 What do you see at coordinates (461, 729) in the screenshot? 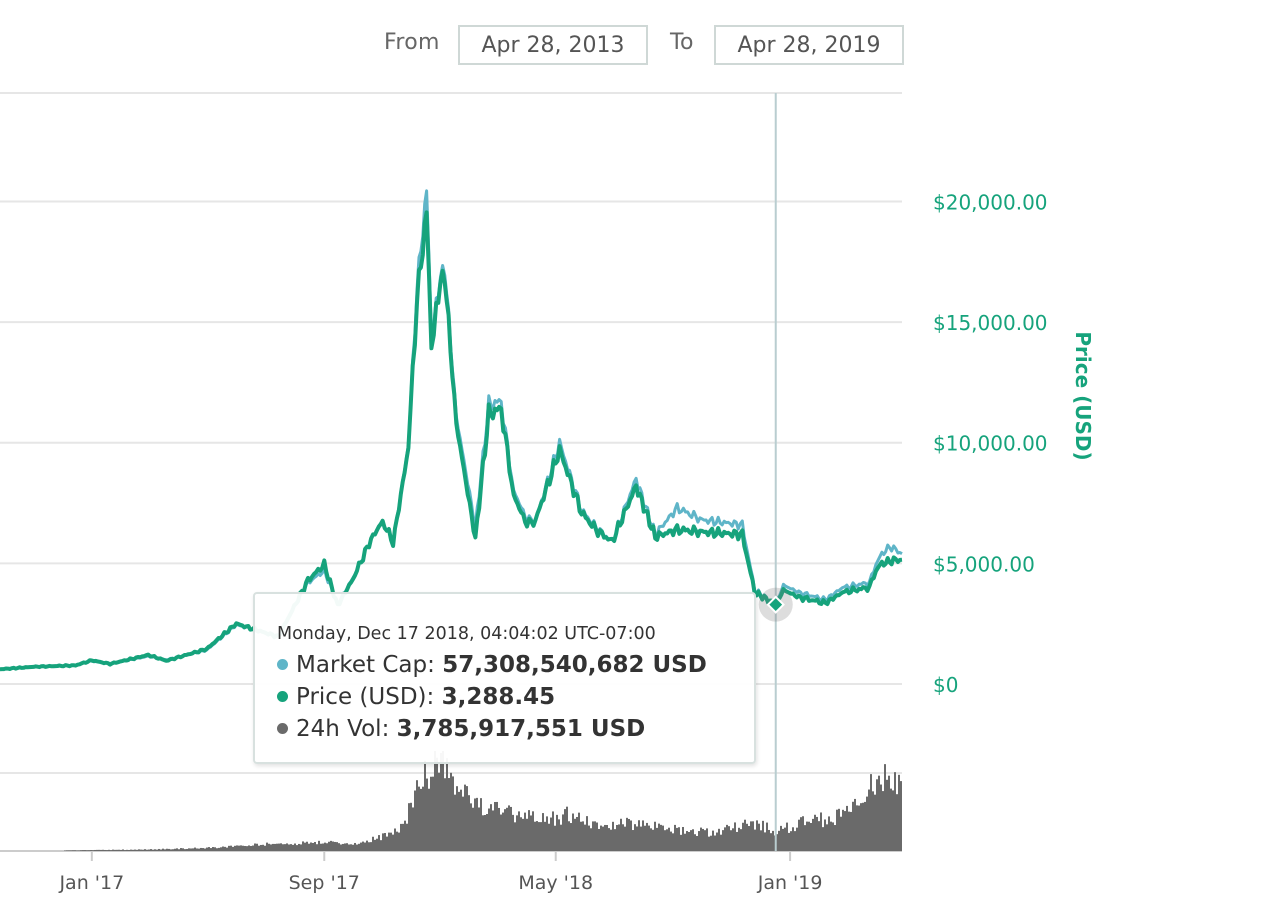
I see `tooltip-row-volume: 24h Vol: 3,785,917,551 USD` at bounding box center [461, 729].